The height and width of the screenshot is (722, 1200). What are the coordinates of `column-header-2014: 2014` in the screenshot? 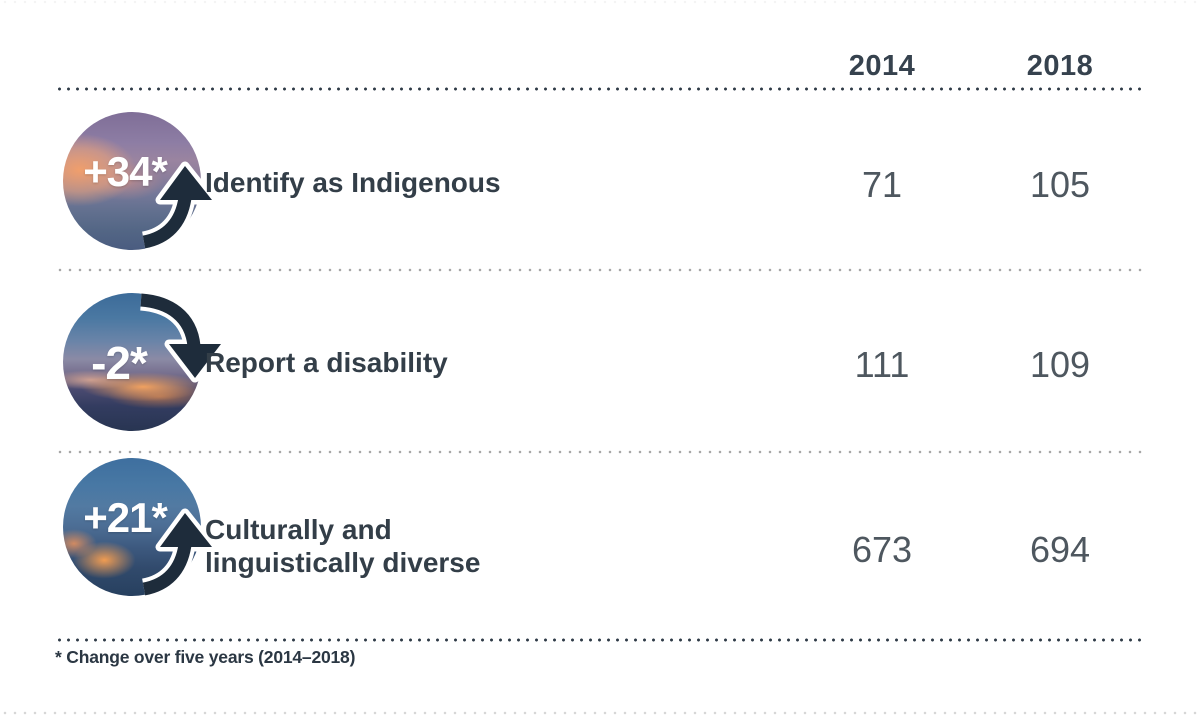 It's located at (882, 66).